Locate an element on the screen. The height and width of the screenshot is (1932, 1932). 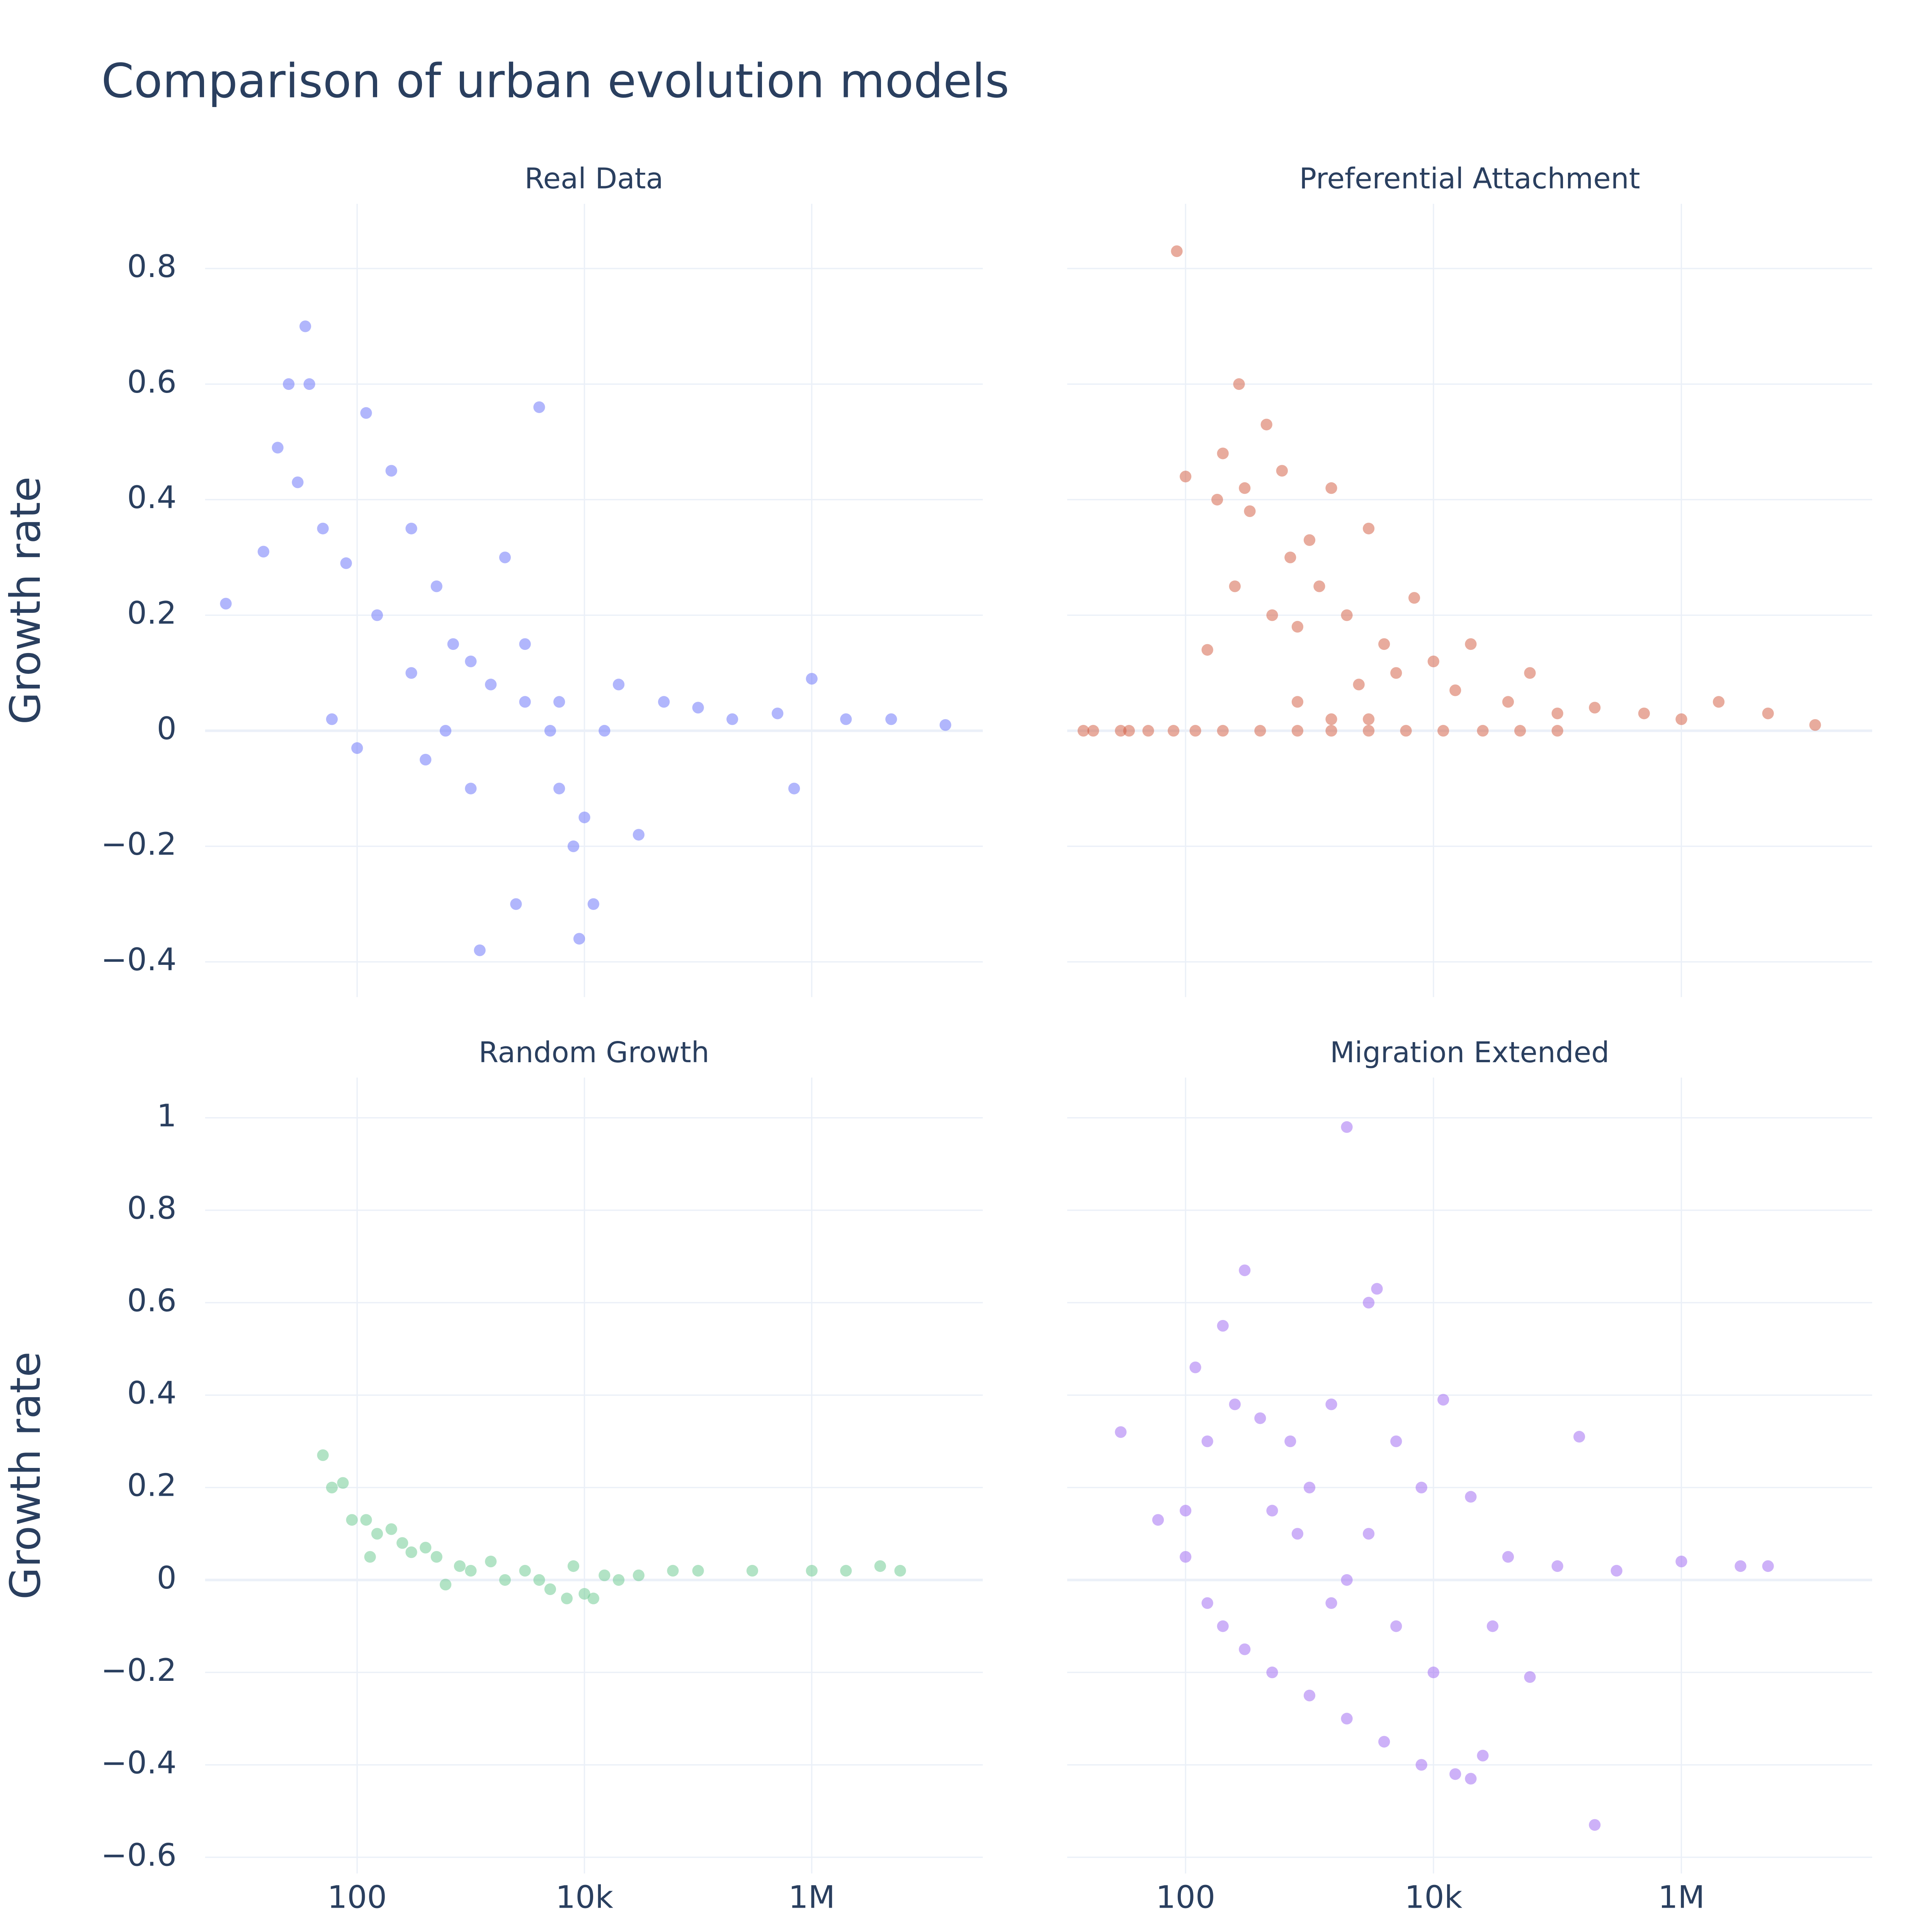
figure-title: Comparison of urban evolution models is located at coordinates (555, 82).